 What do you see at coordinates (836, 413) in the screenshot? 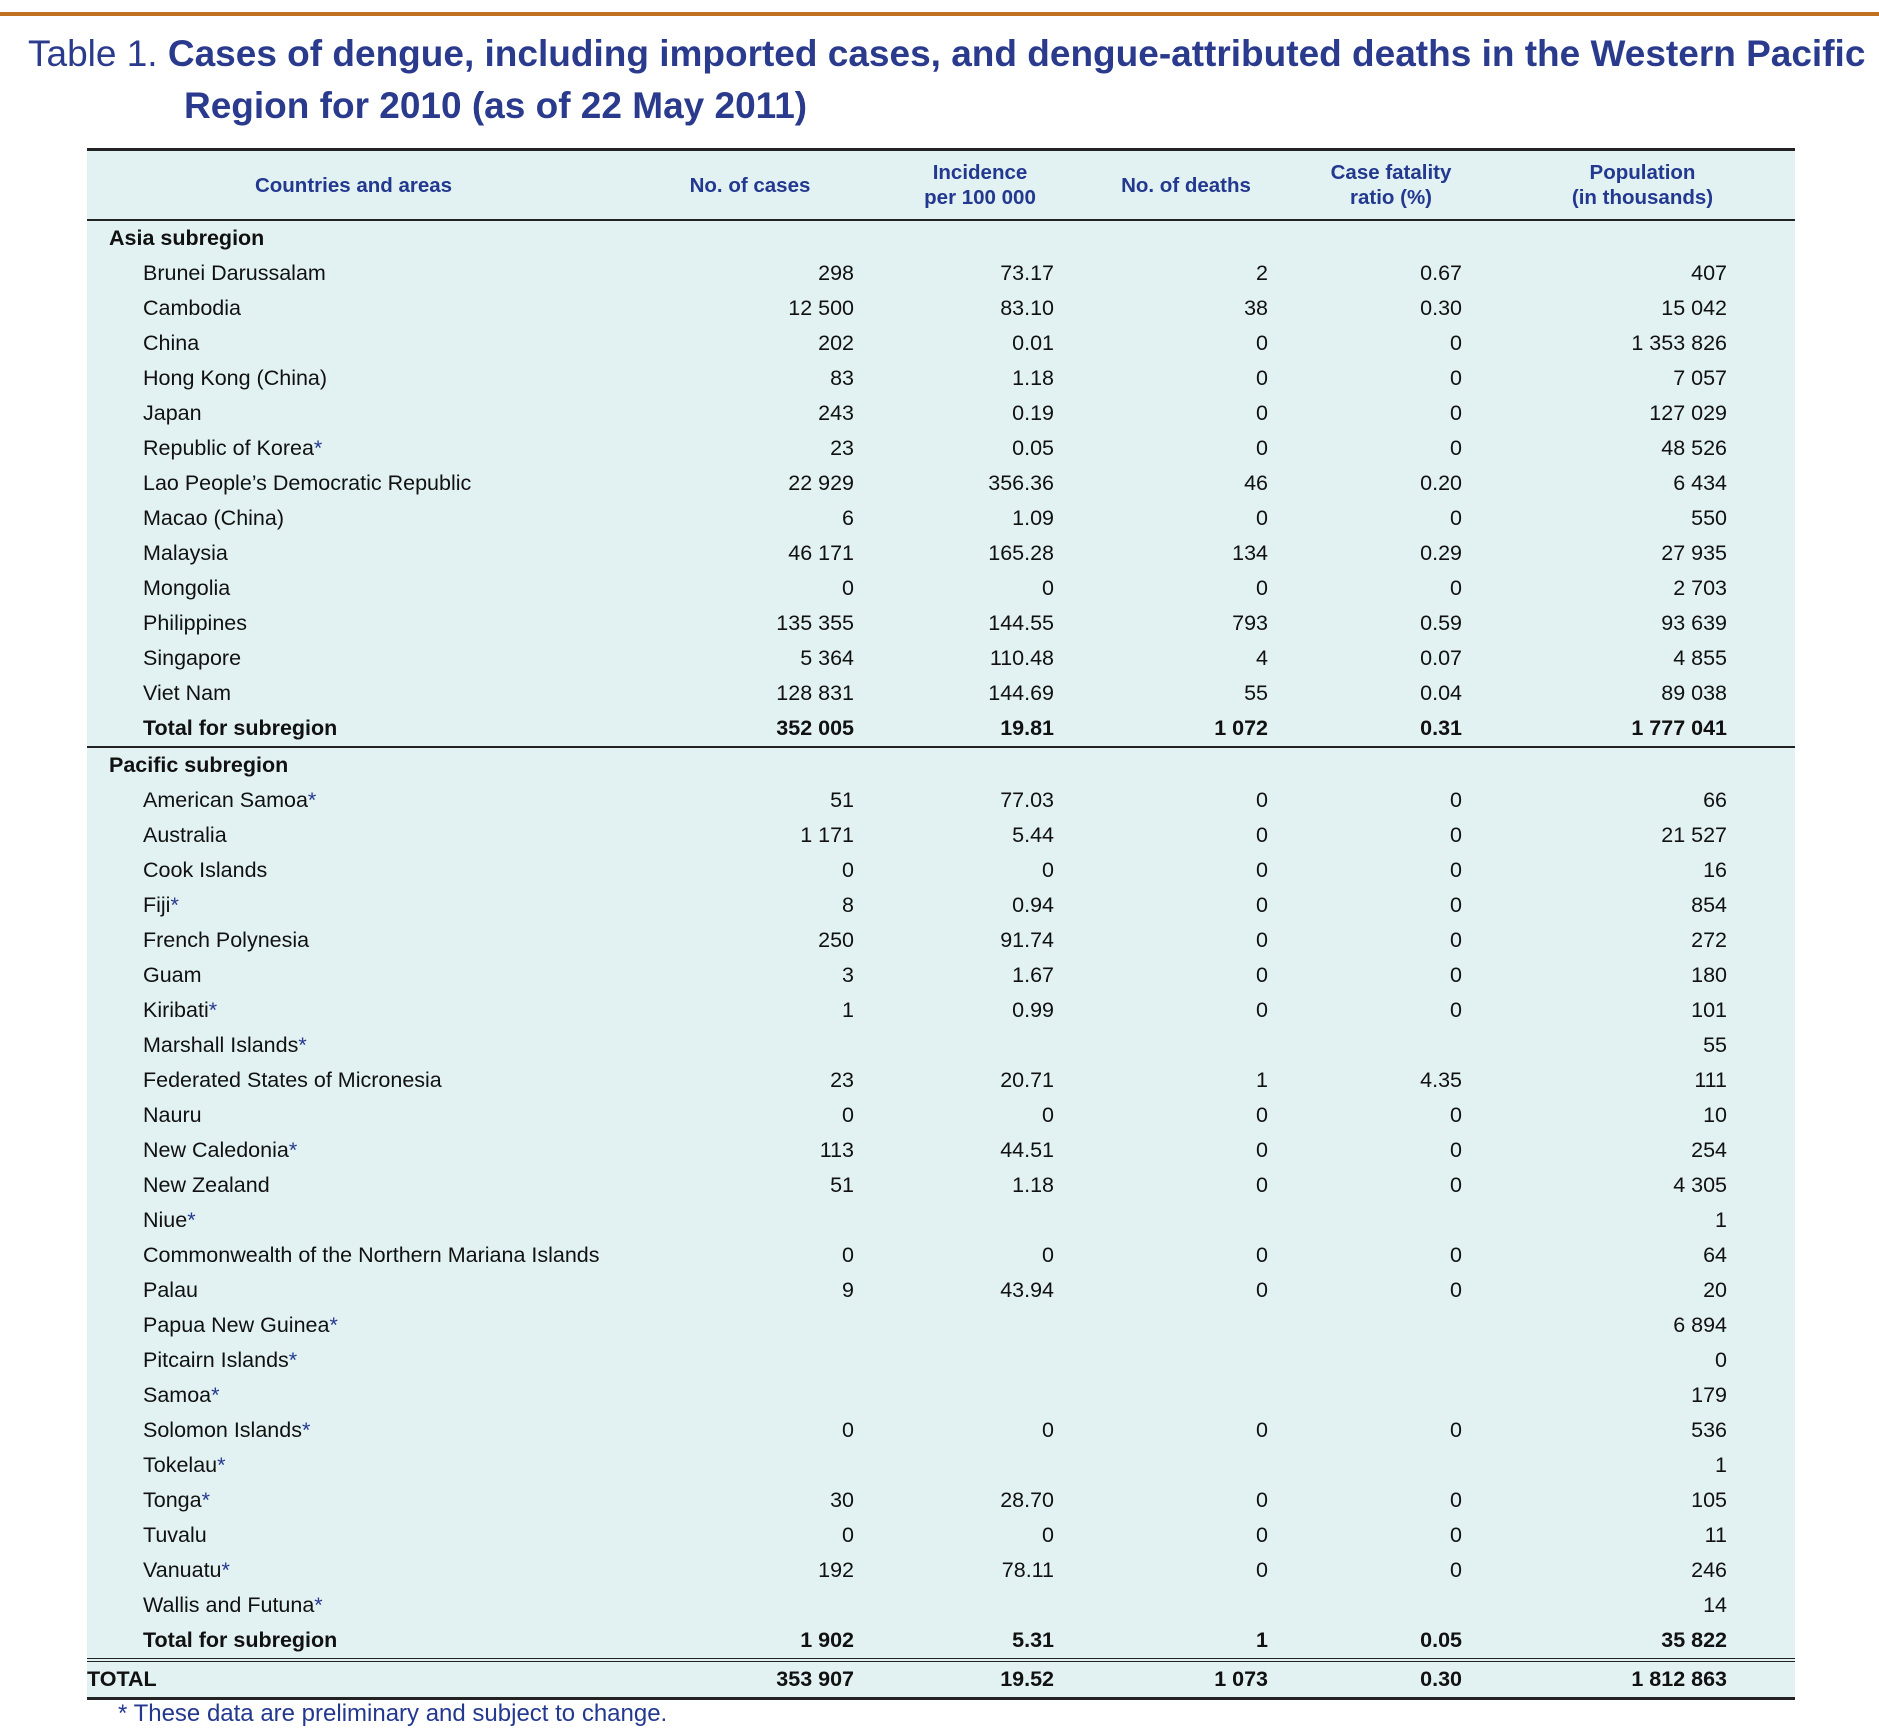
I see `cell-value: 243` at bounding box center [836, 413].